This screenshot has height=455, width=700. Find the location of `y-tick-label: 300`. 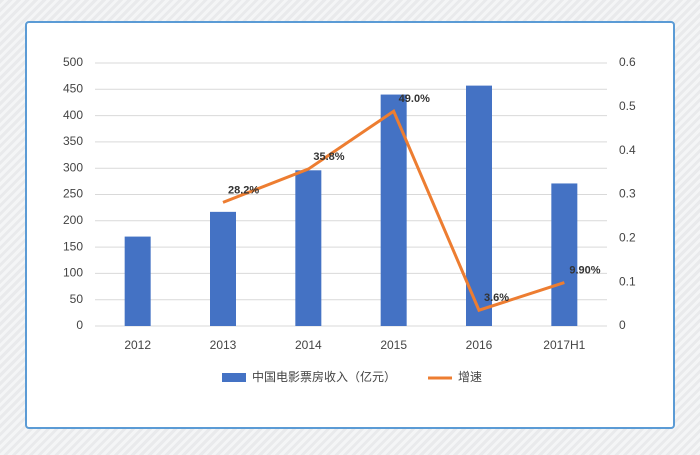

y-tick-label: 300 is located at coordinates (73, 167).